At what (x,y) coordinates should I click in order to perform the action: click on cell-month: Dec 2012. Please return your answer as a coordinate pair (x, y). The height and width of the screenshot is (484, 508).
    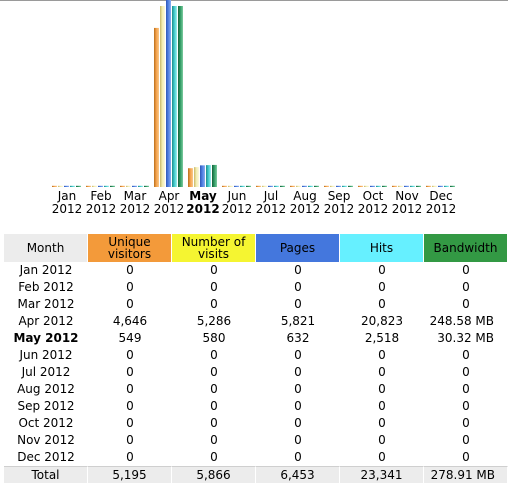
    Looking at the image, I should click on (46, 457).